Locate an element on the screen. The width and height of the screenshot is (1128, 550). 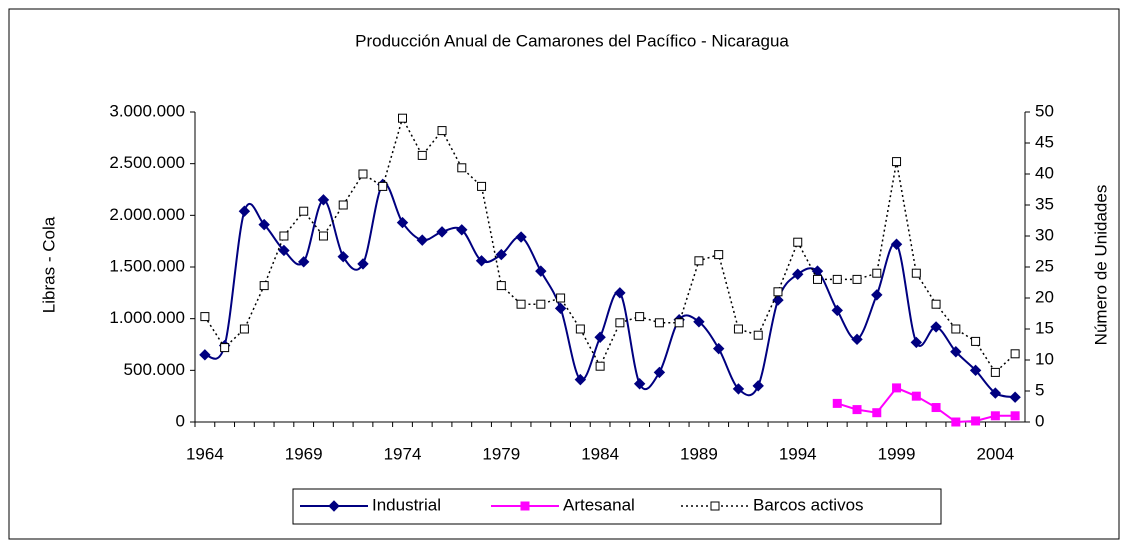
y2-tick-label: 25 is located at coordinates (1044, 265).